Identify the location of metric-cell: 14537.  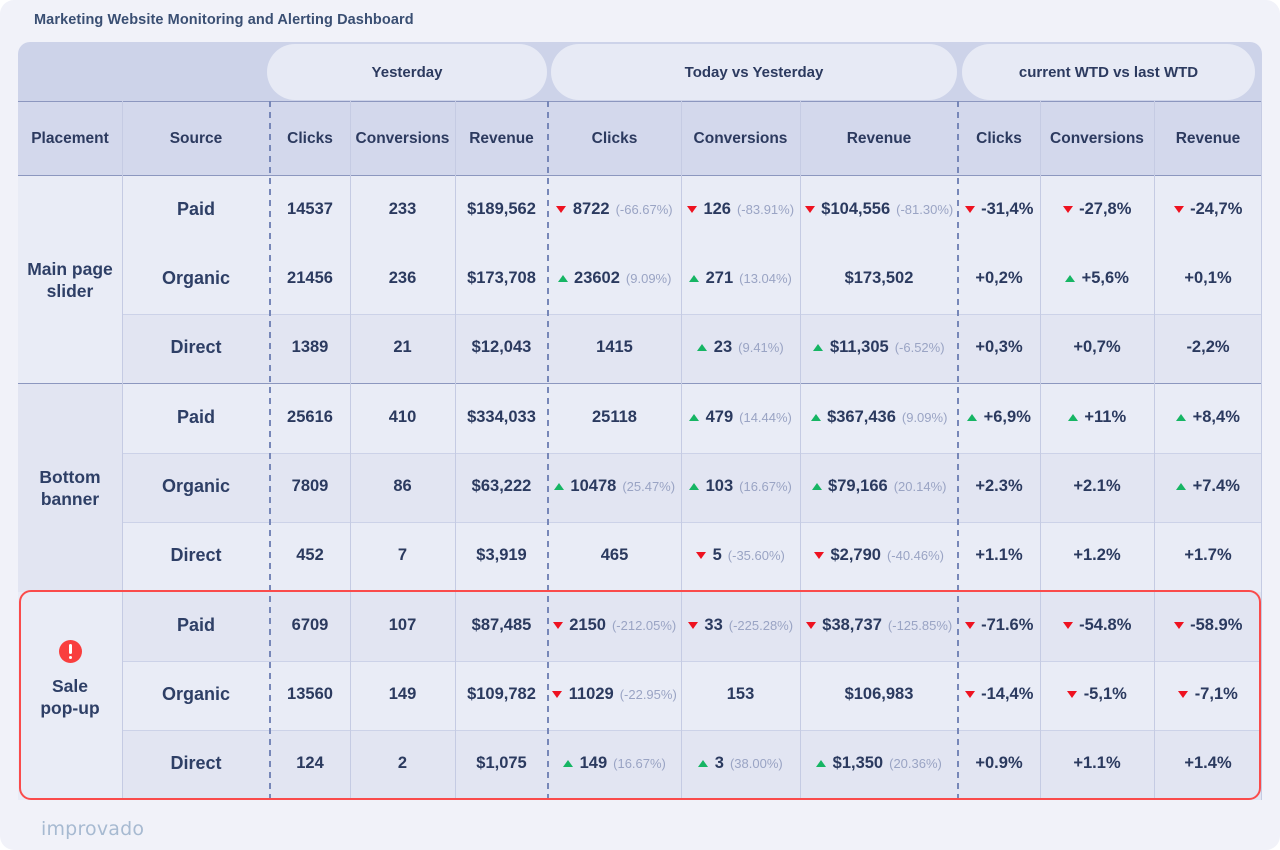
(310, 211).